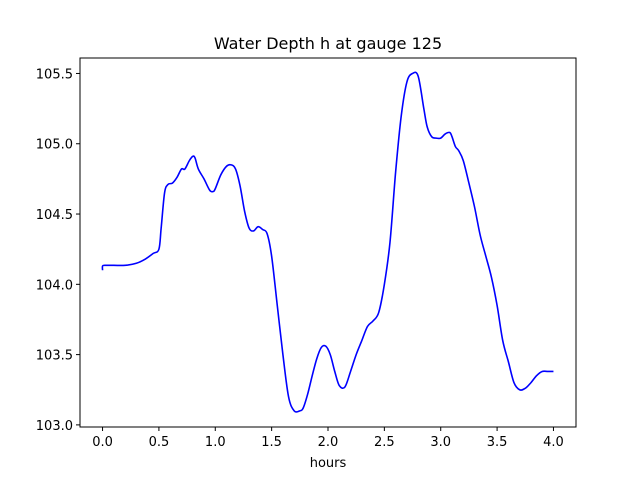 This screenshot has width=640, height=480. What do you see at coordinates (58, 250) in the screenshot?
I see `y-axis-ticks: 103.0 103.5 104.0 104.5 105.0 105.5` at bounding box center [58, 250].